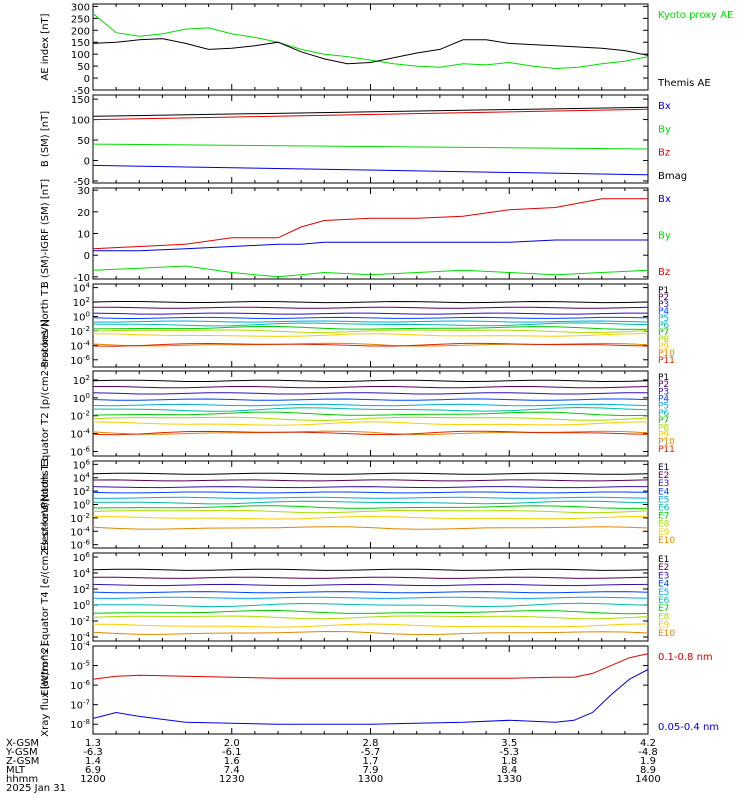 The width and height of the screenshot is (750, 804). Describe the element at coordinates (370, 335) in the screenshot. I see `series-line-P9` at that location.